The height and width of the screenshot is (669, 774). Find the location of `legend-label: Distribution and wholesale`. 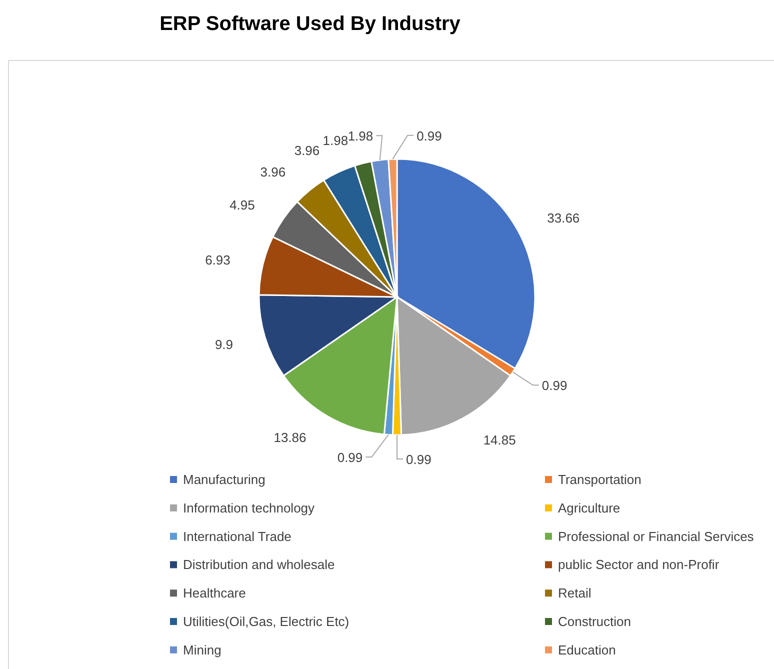

legend-label: Distribution and wholesale is located at coordinates (259, 564).